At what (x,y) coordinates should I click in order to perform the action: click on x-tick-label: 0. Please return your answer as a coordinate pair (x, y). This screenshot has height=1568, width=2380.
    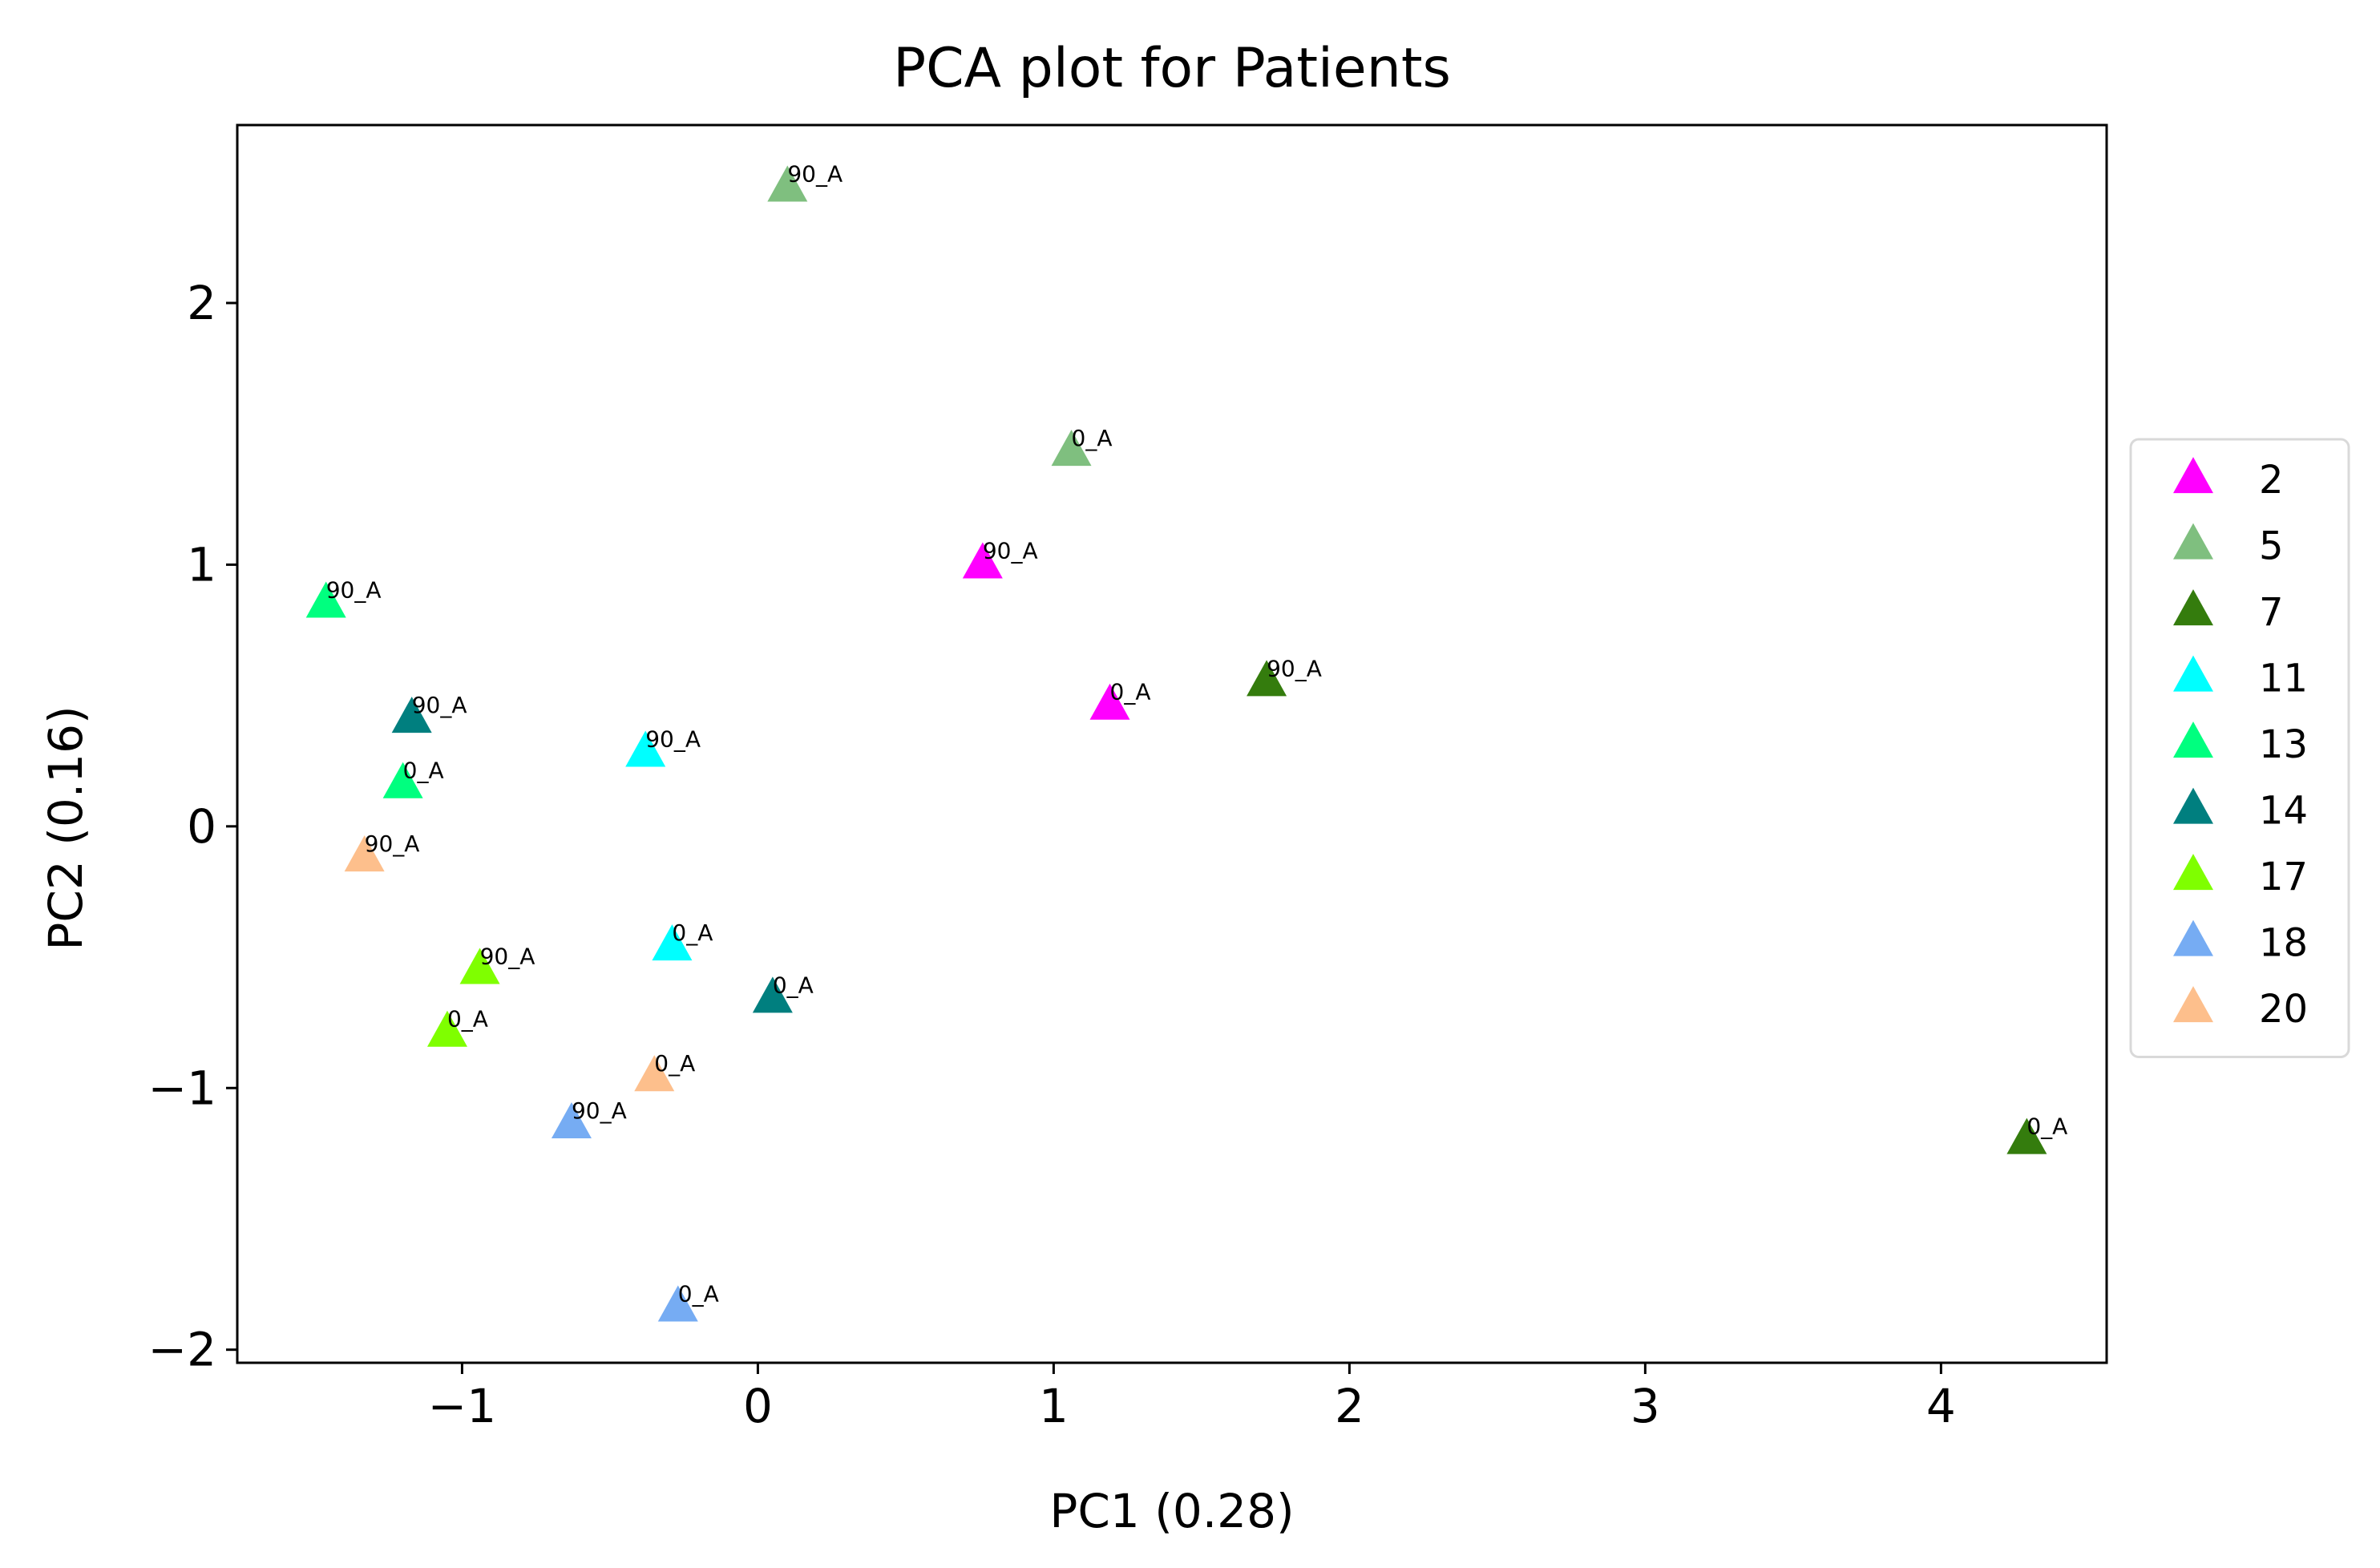
    Looking at the image, I should click on (758, 1406).